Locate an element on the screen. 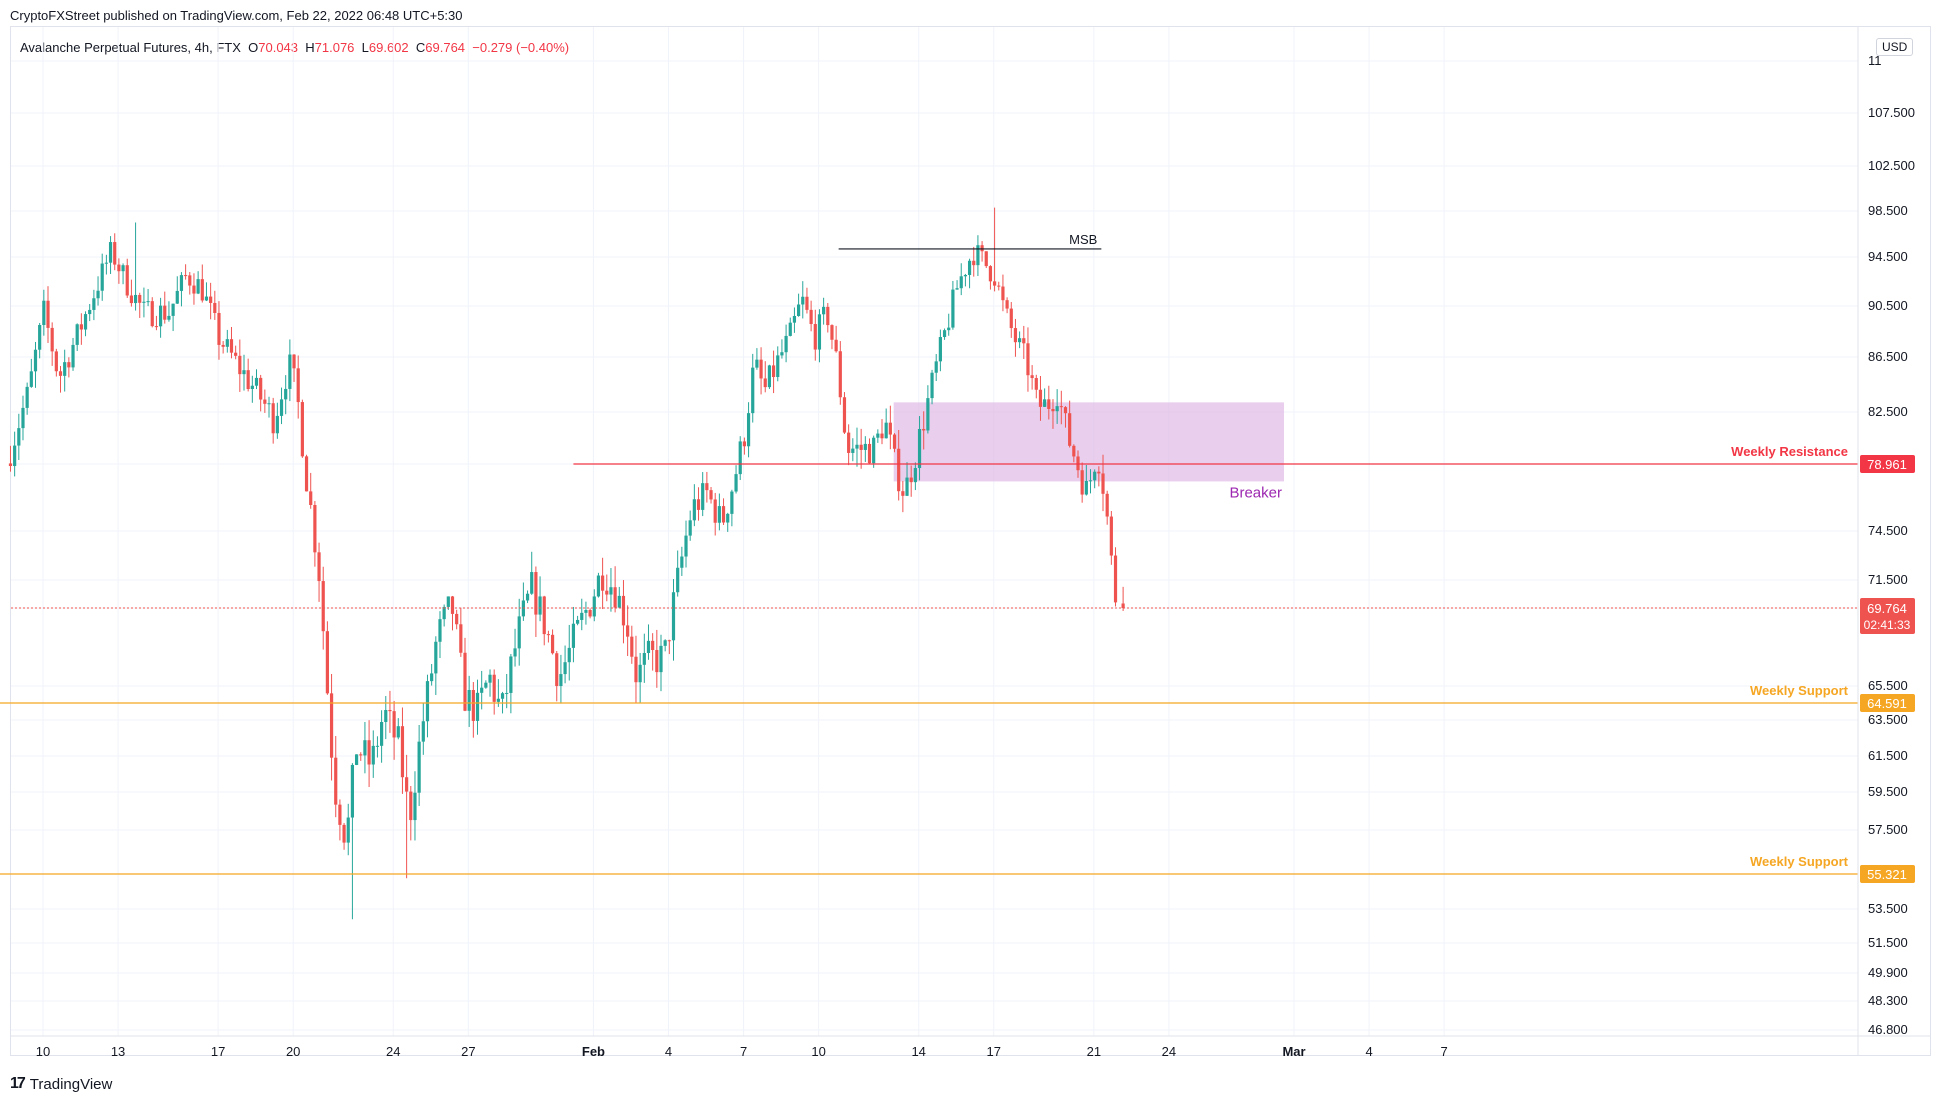 The width and height of the screenshot is (1941, 1104). high-label: H is located at coordinates (310, 47).